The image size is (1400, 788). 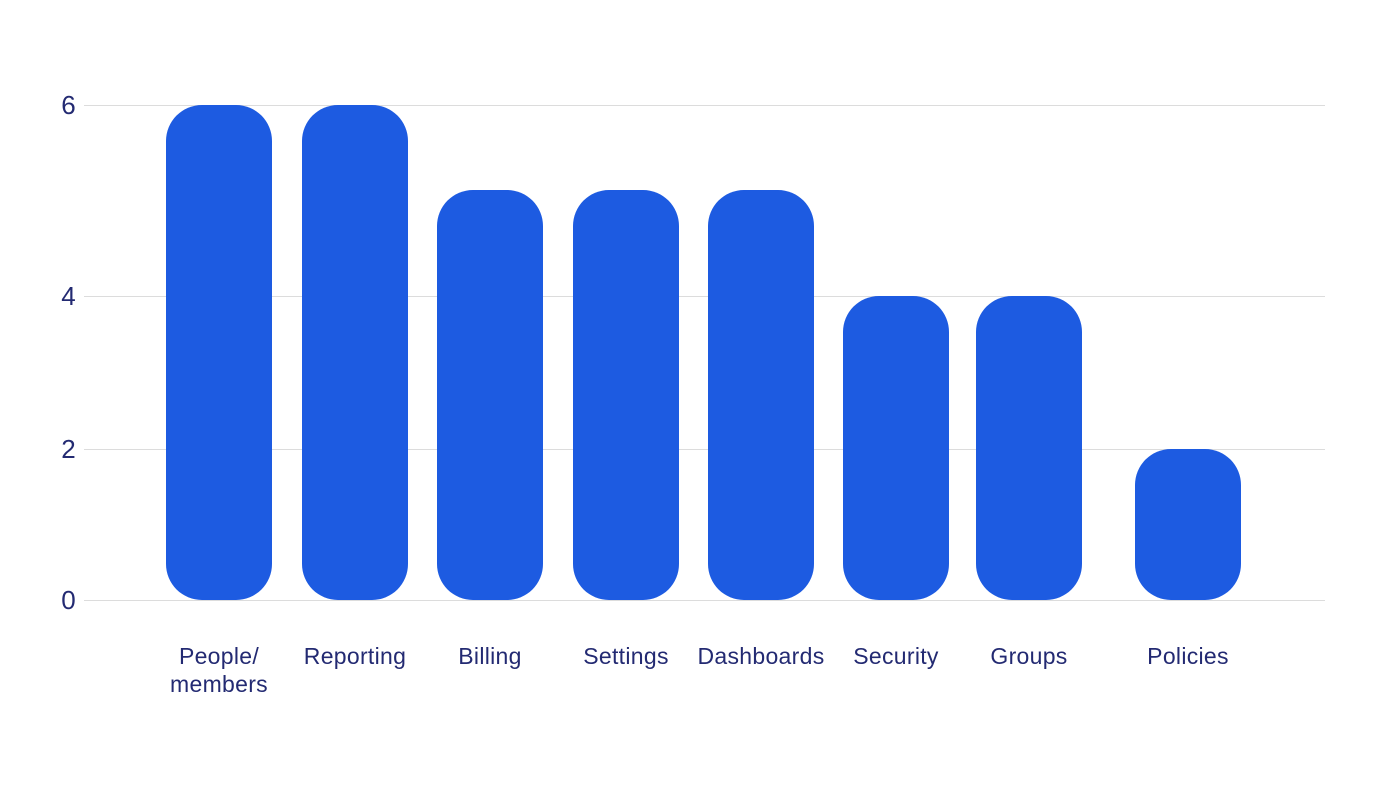 I want to click on x-axis-label-policies: Policies, so click(x=1188, y=656).